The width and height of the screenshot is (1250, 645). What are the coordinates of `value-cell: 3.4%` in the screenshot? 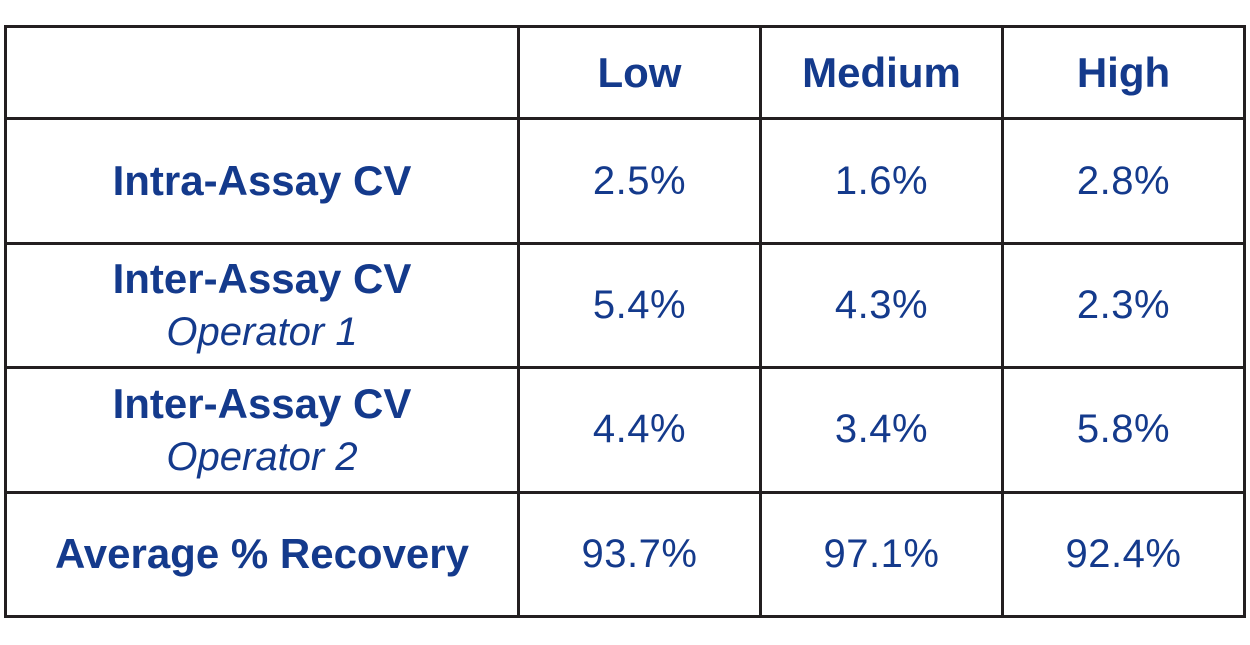 It's located at (881, 430).